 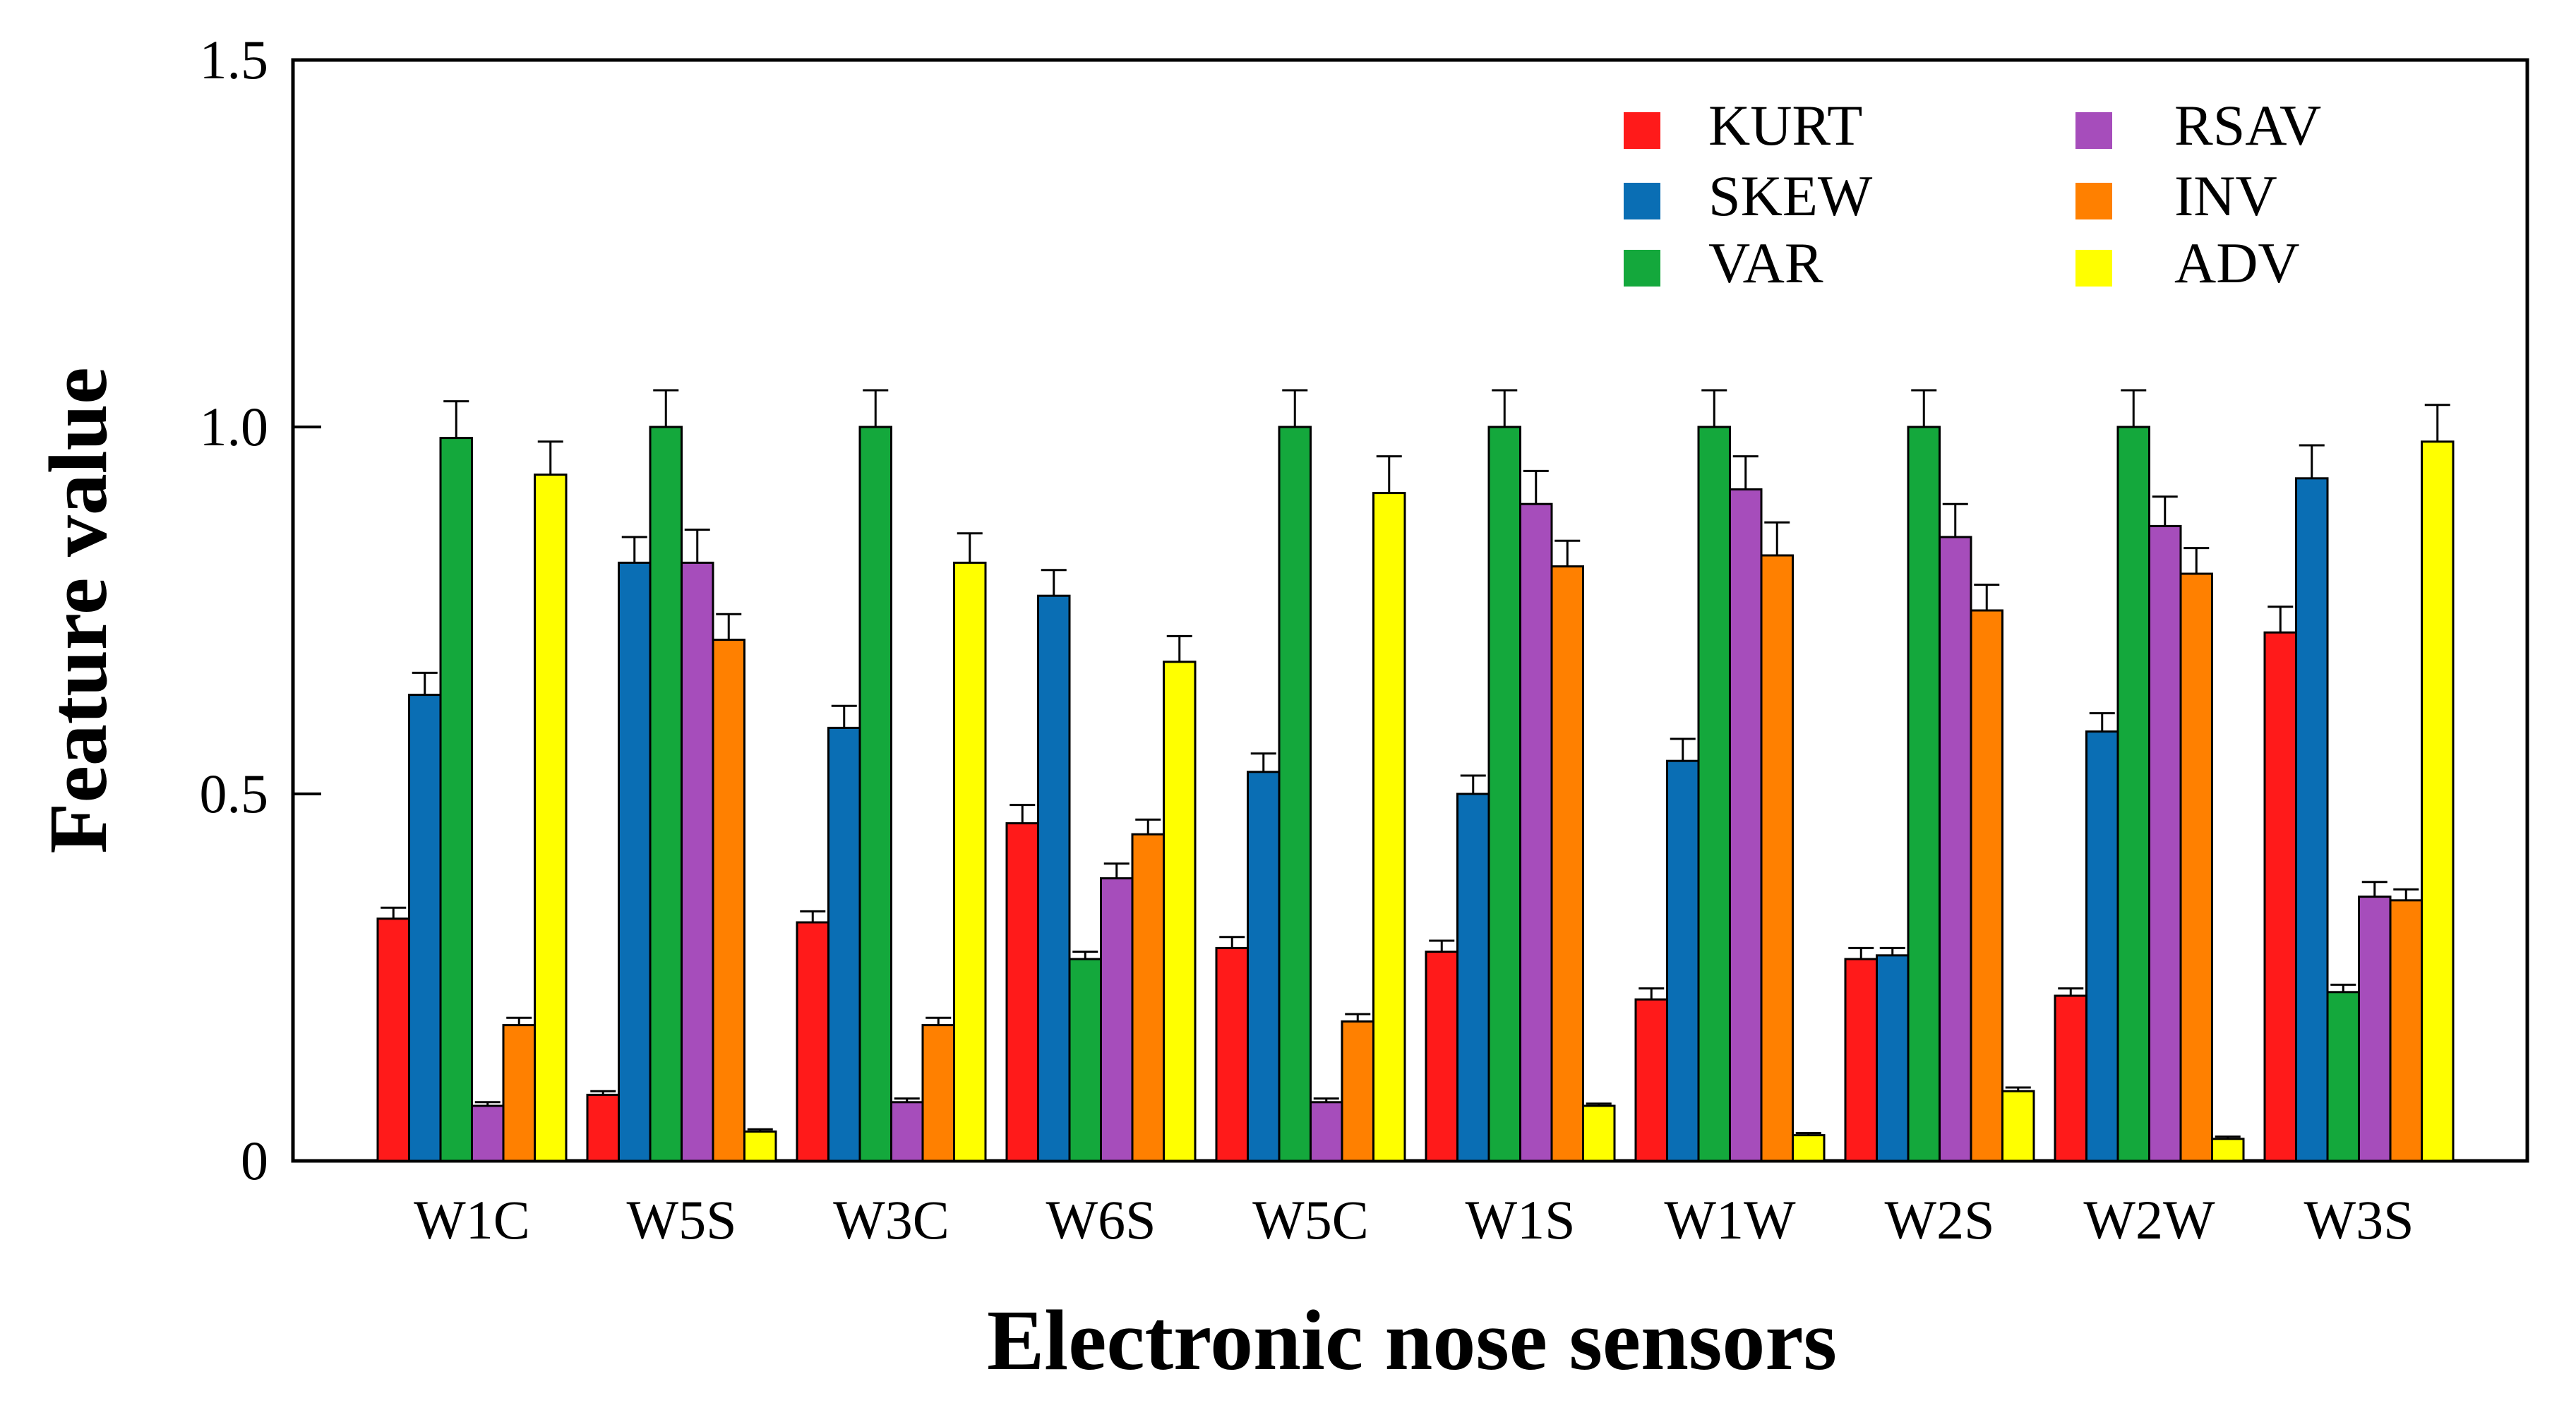 What do you see at coordinates (551, 818) in the screenshot?
I see `bar-adv-w1c` at bounding box center [551, 818].